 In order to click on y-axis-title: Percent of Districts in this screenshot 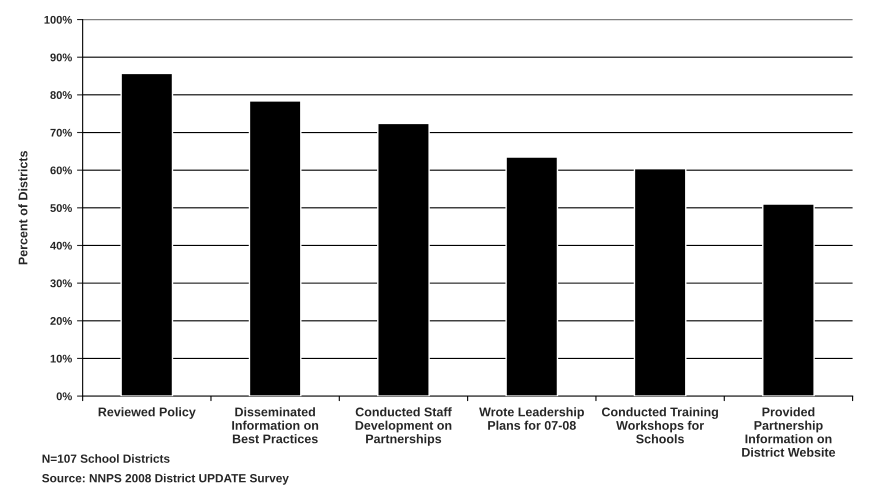, I will do `click(23, 207)`.